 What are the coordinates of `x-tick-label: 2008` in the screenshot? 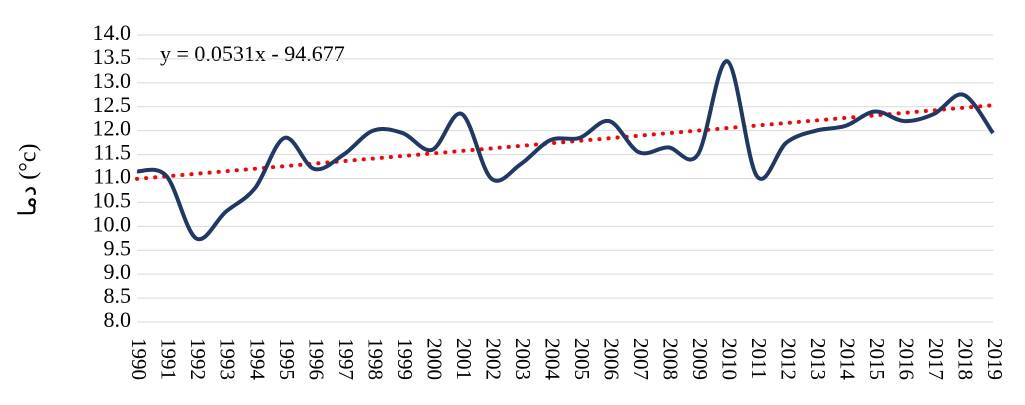 It's located at (670, 359).